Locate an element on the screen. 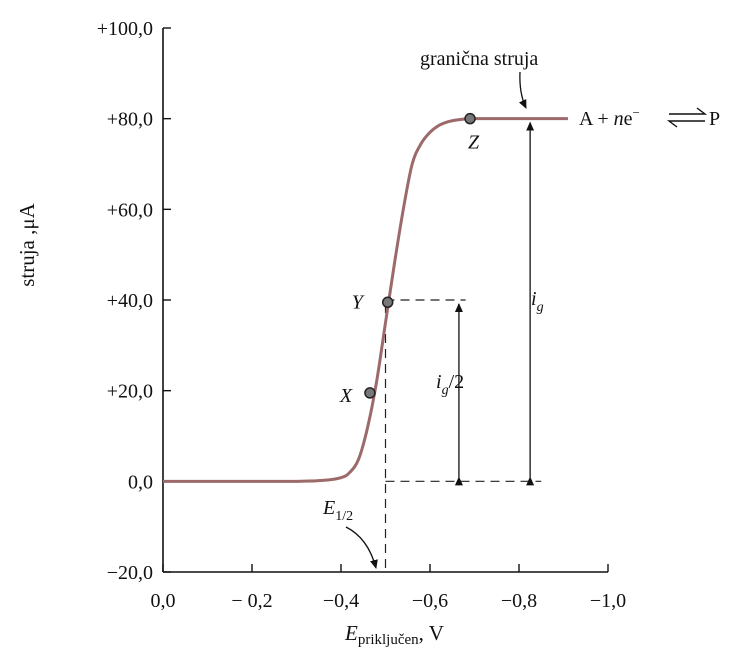  point-label-y: Y is located at coordinates (358, 302).